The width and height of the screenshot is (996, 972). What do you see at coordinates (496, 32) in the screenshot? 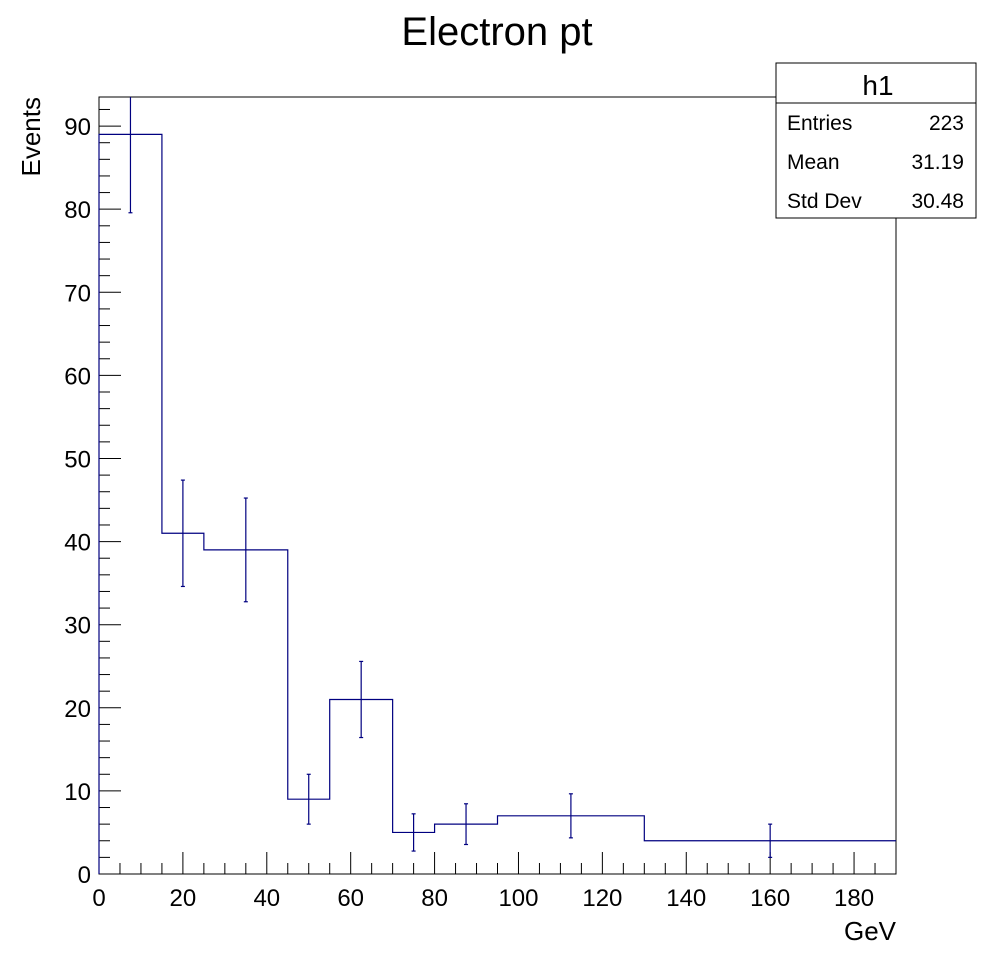
I see `chart-title: Electron pt` at bounding box center [496, 32].